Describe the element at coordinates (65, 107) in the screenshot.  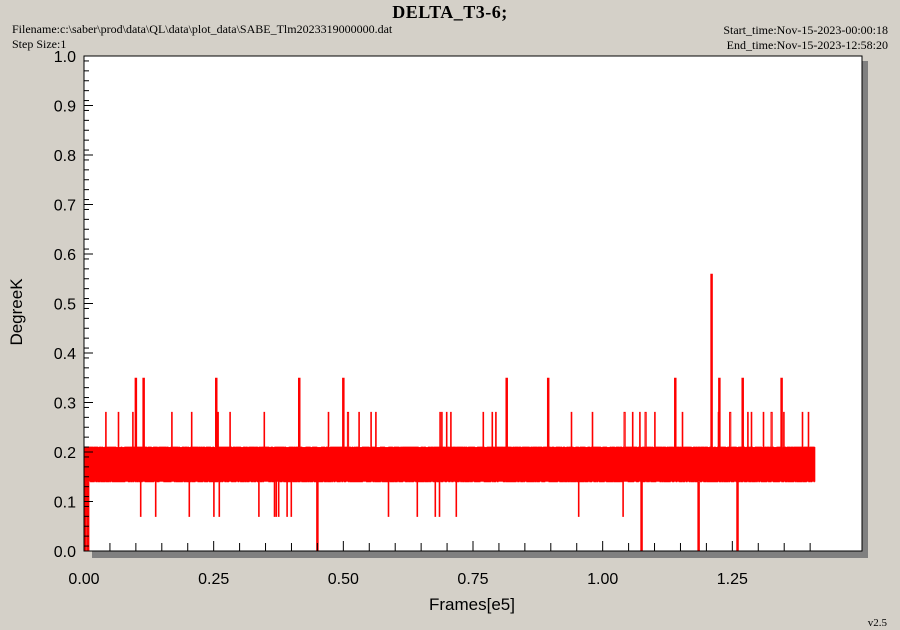
I see `y-tick-label: 0.9` at that location.